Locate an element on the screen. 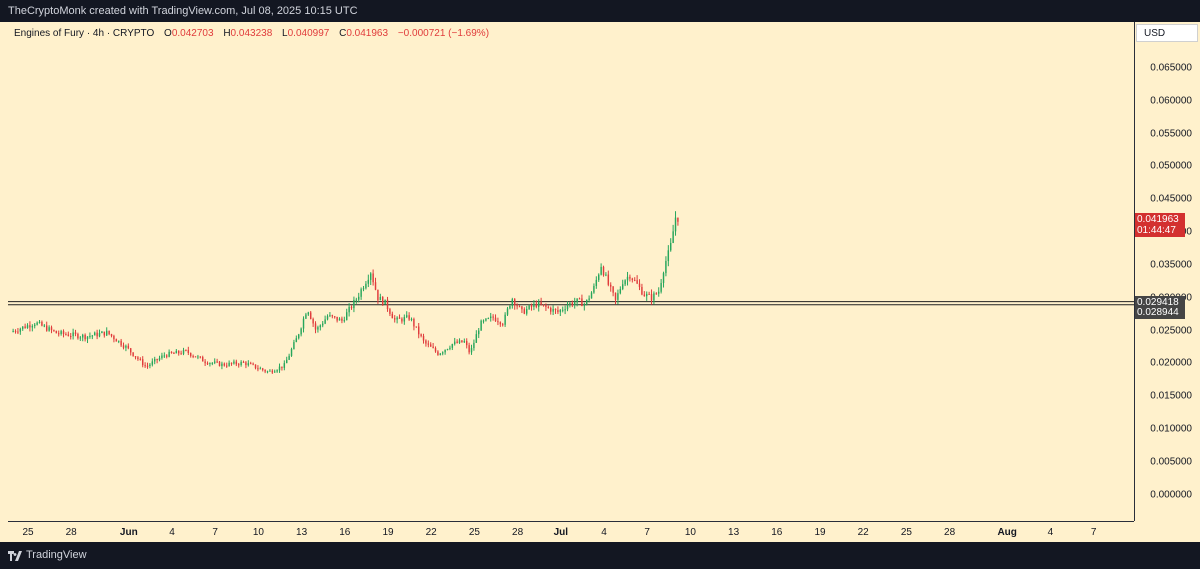 The image size is (1200, 569). time-axis is located at coordinates (571, 532).